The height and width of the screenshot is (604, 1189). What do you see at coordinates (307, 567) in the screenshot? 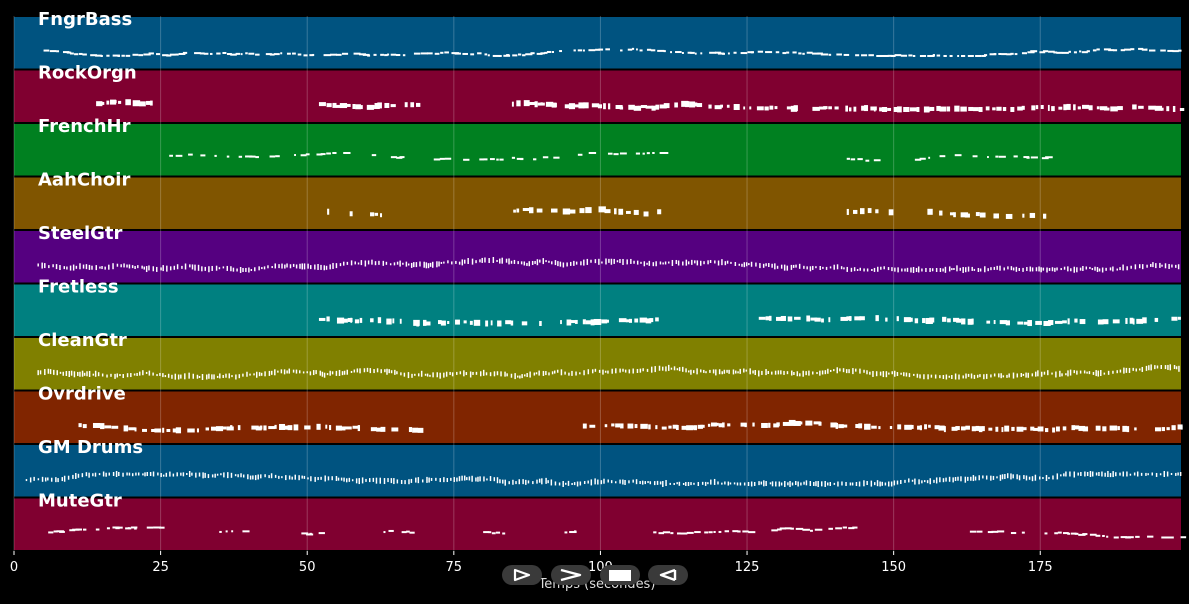
I see `x-tick-label: 50` at bounding box center [307, 567].